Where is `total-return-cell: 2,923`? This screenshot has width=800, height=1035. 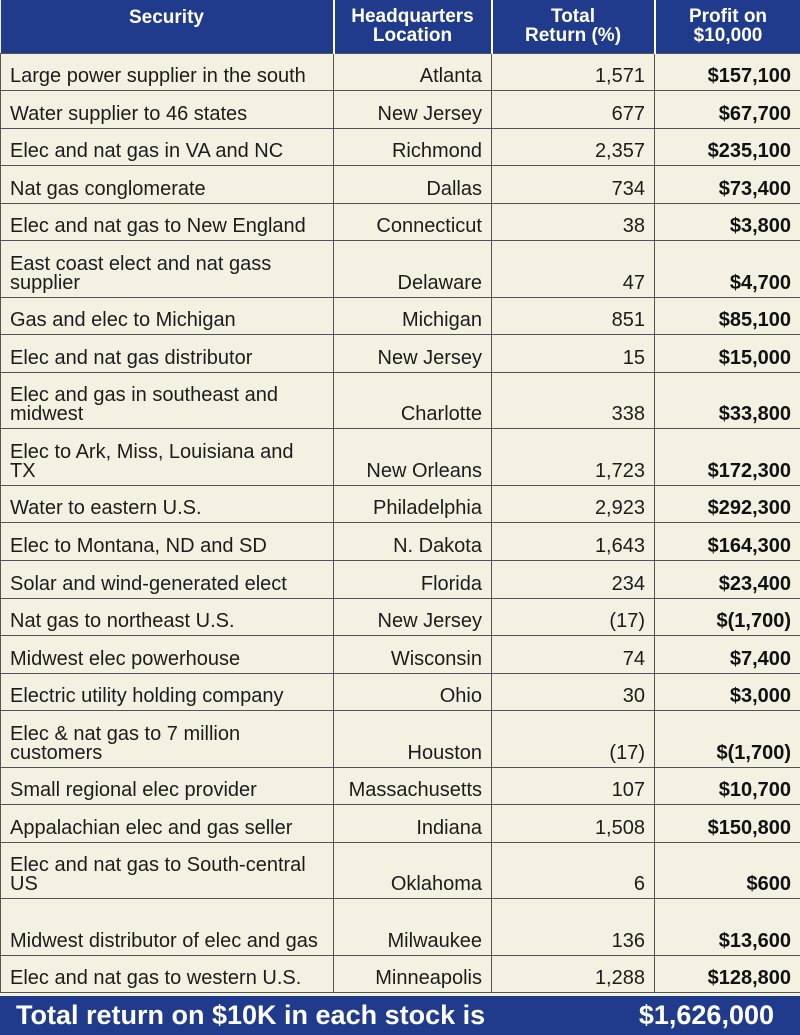
total-return-cell: 2,923 is located at coordinates (573, 504).